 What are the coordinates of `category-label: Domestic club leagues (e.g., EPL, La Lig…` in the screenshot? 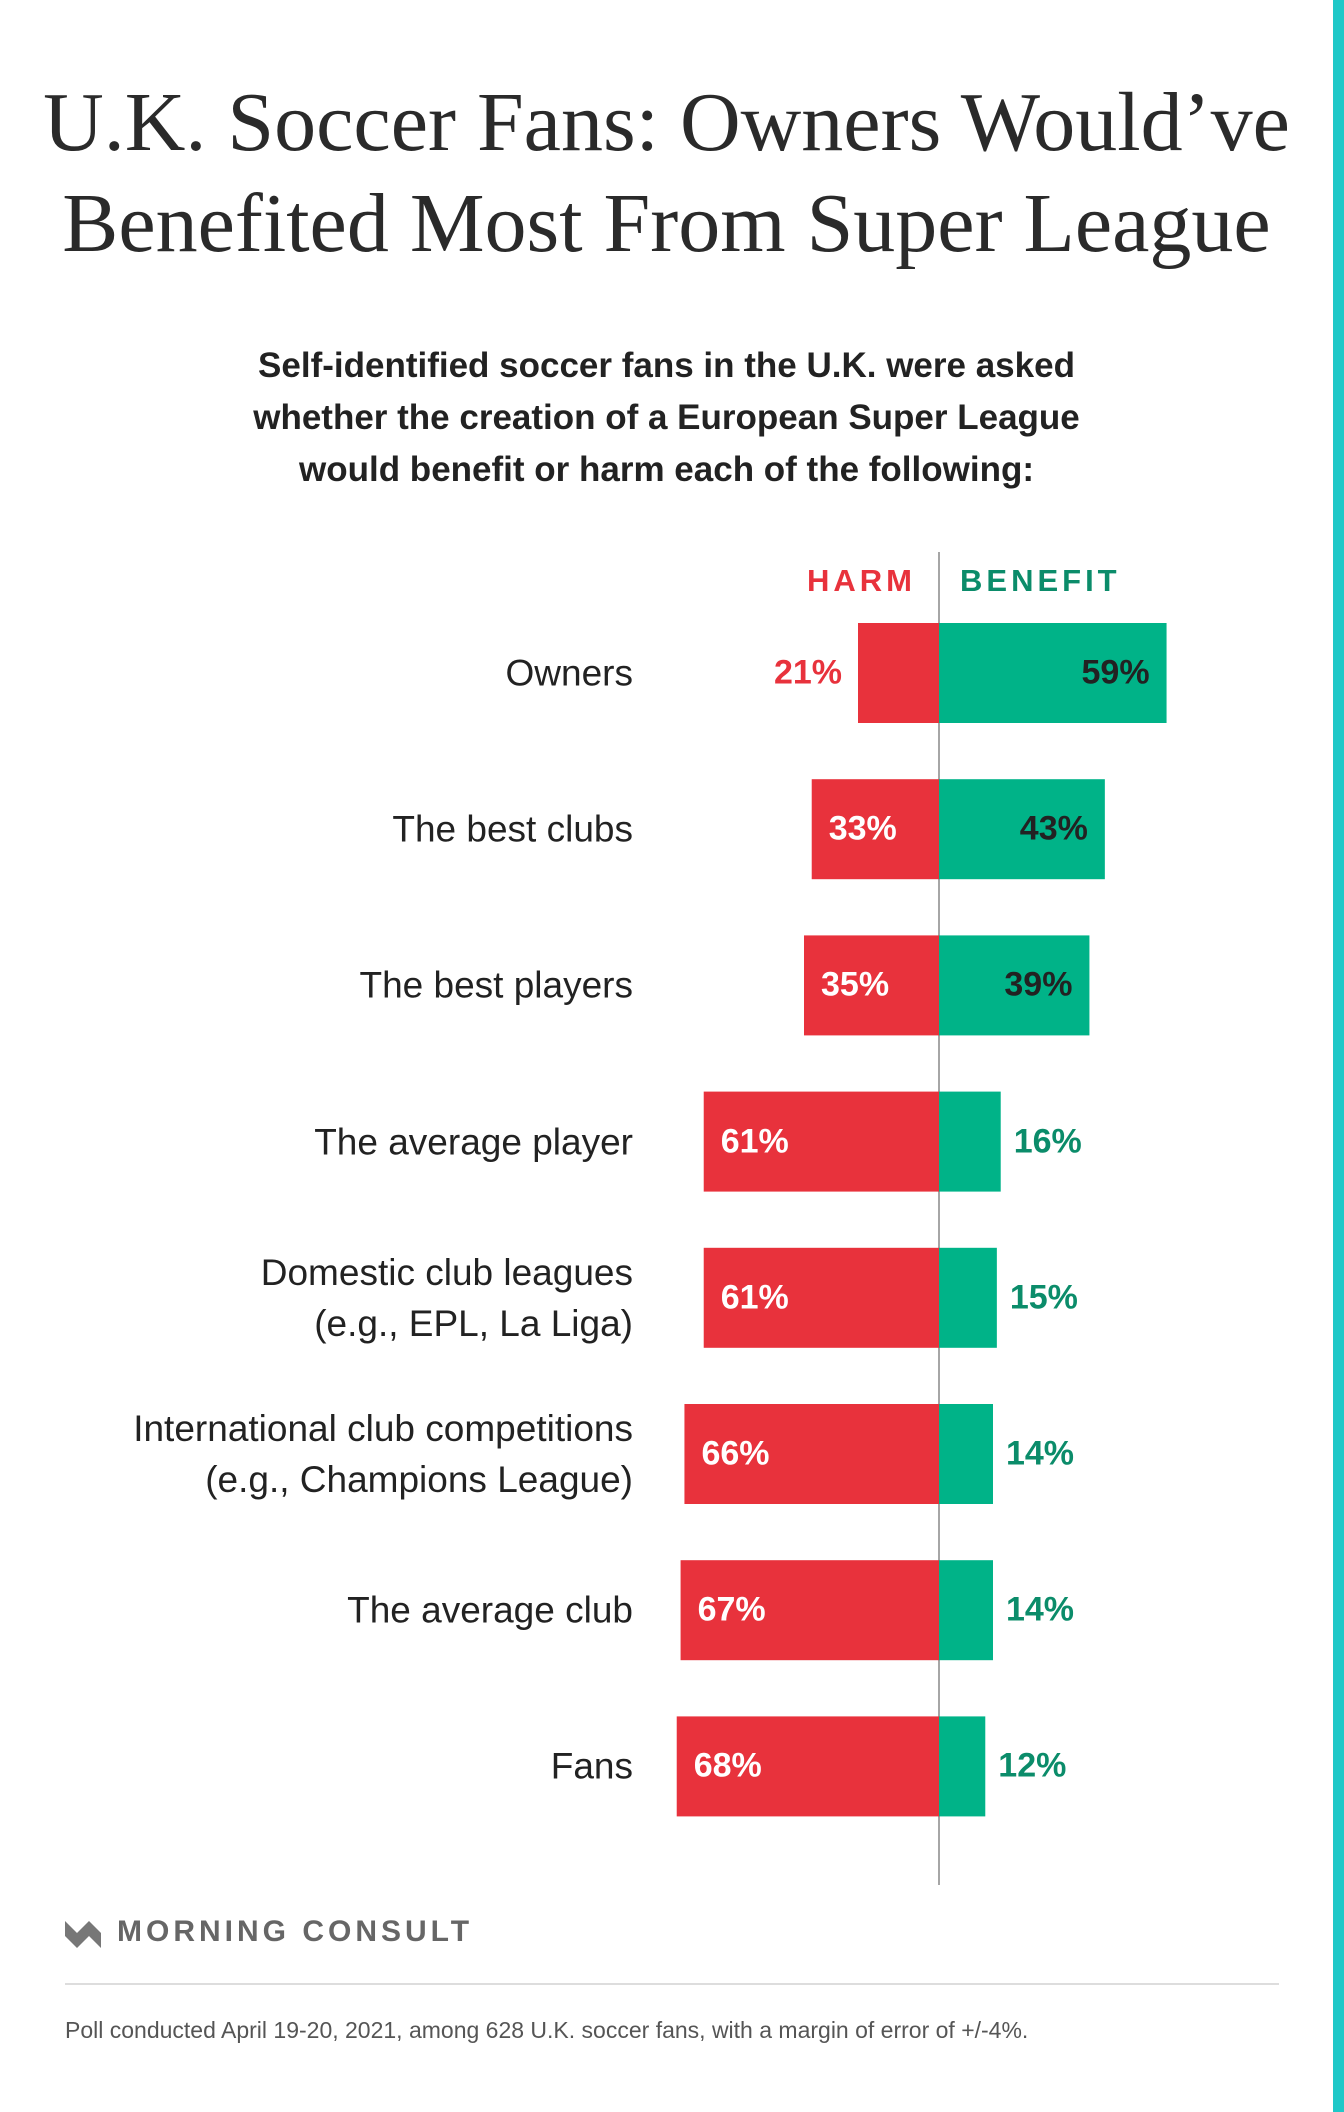 It's located at (446, 1297).